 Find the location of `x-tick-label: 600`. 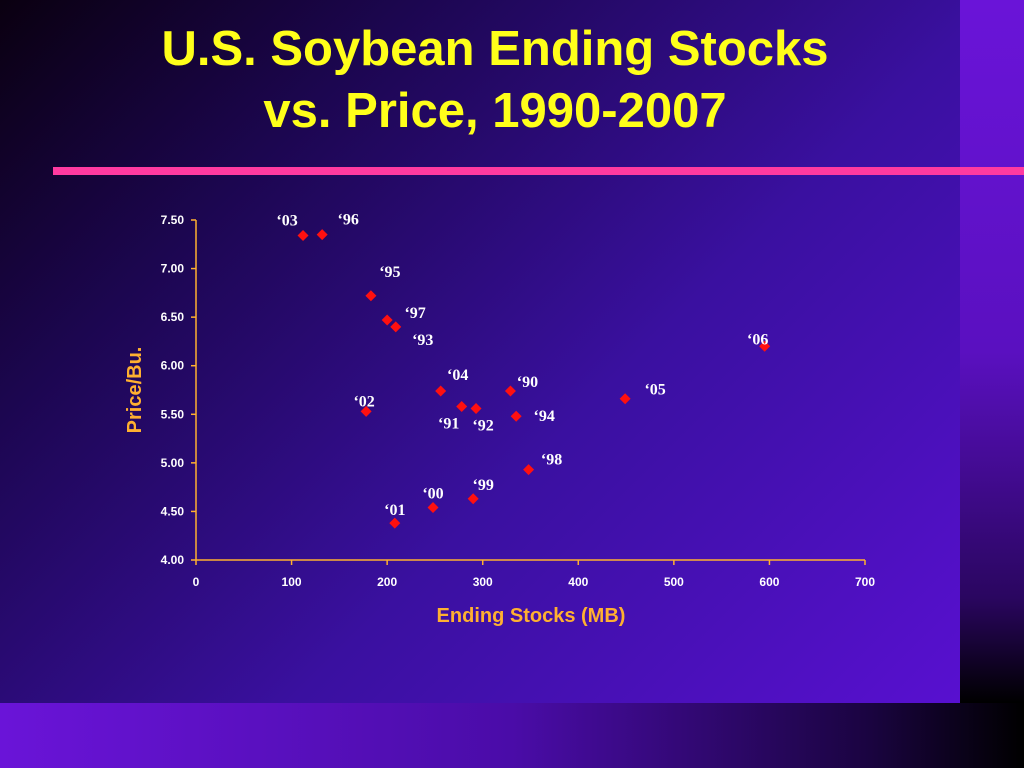

x-tick-label: 600 is located at coordinates (769, 582).